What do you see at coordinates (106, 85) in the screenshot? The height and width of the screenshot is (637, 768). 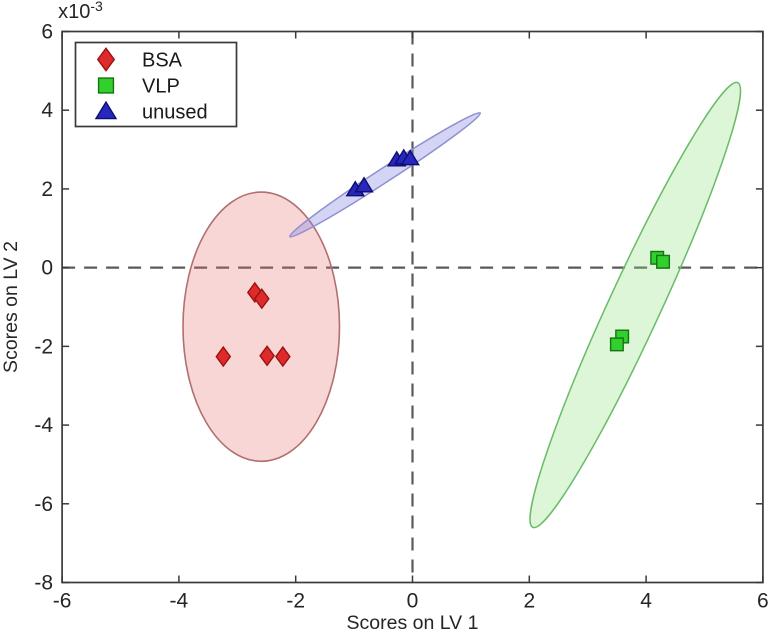 I see `vlp-legend-marker` at bounding box center [106, 85].